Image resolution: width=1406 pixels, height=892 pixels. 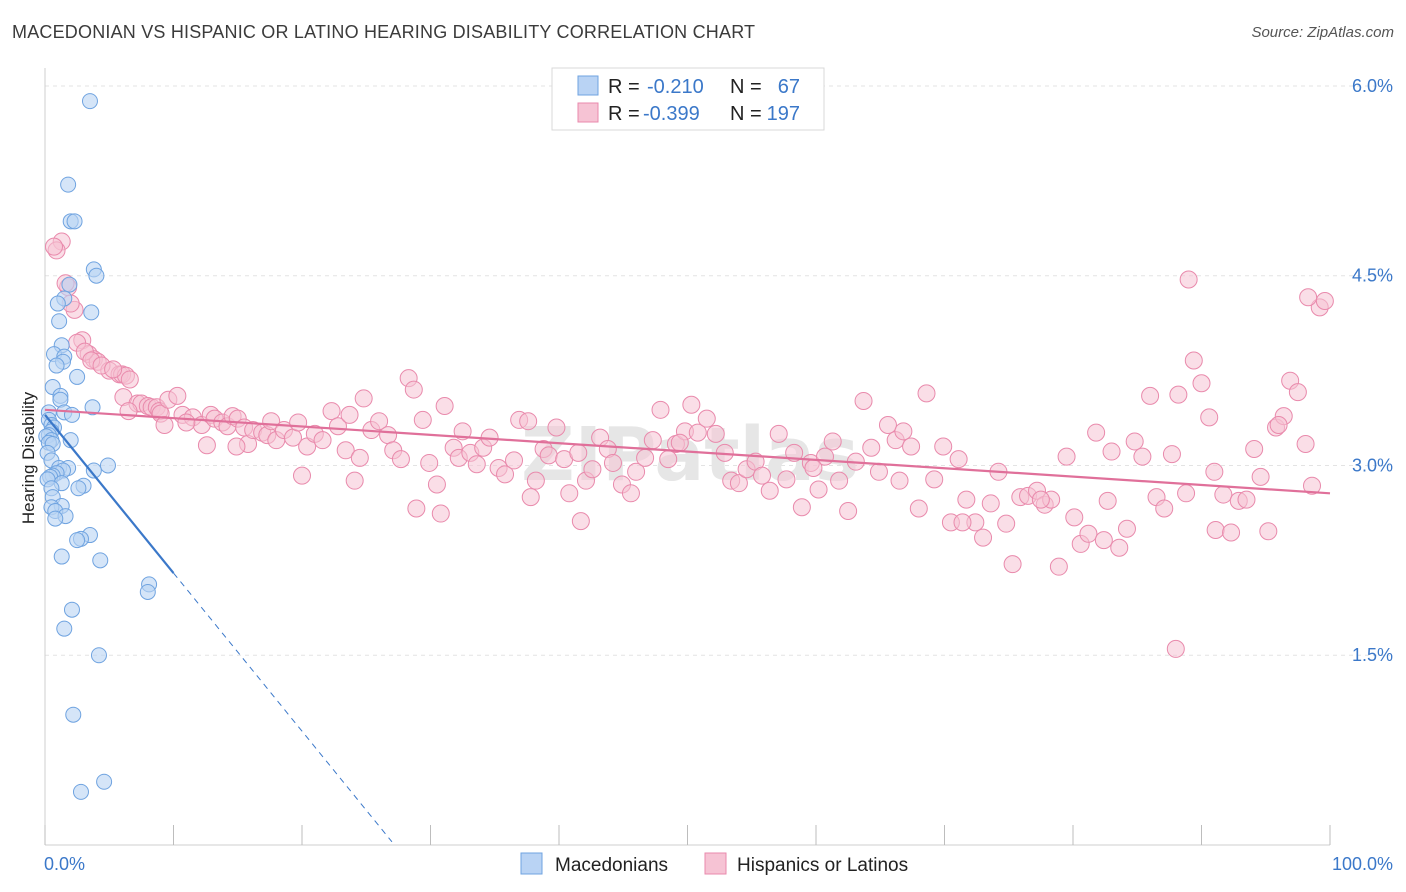 I want to click on y-tick-label: 3.0%, so click(x=1372, y=465).